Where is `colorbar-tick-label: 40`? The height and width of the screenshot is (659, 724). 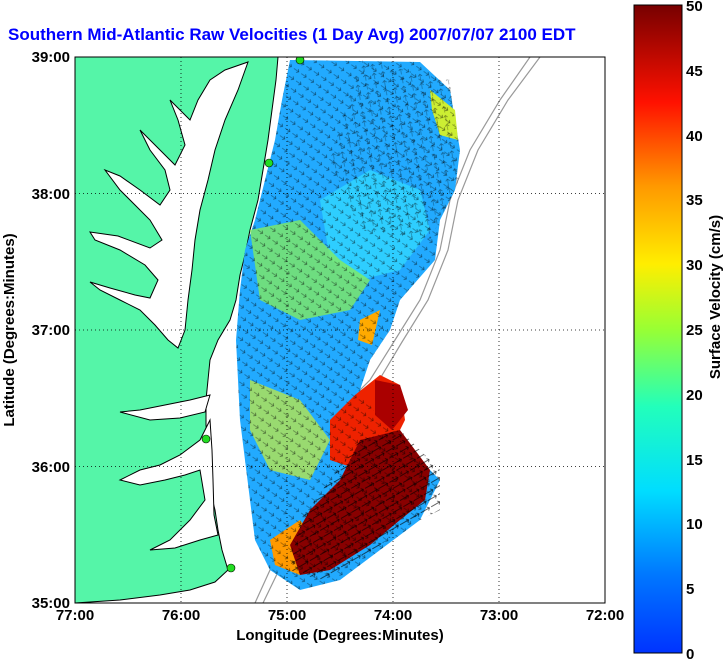 colorbar-tick-label: 40 is located at coordinates (694, 136).